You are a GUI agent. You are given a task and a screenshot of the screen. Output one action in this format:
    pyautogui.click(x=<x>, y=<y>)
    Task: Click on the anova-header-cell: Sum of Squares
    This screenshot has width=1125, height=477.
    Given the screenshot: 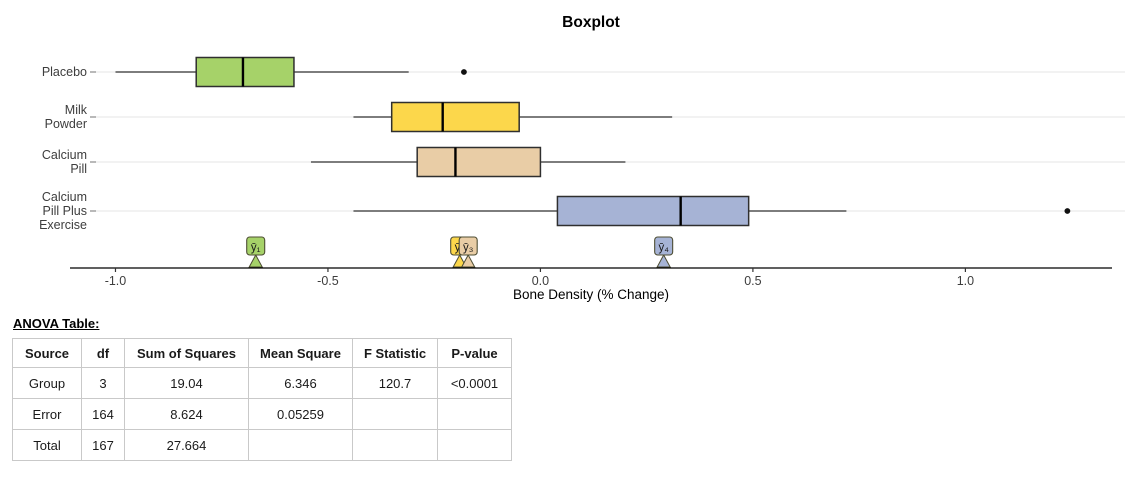 What is the action you would take?
    pyautogui.click(x=186, y=353)
    